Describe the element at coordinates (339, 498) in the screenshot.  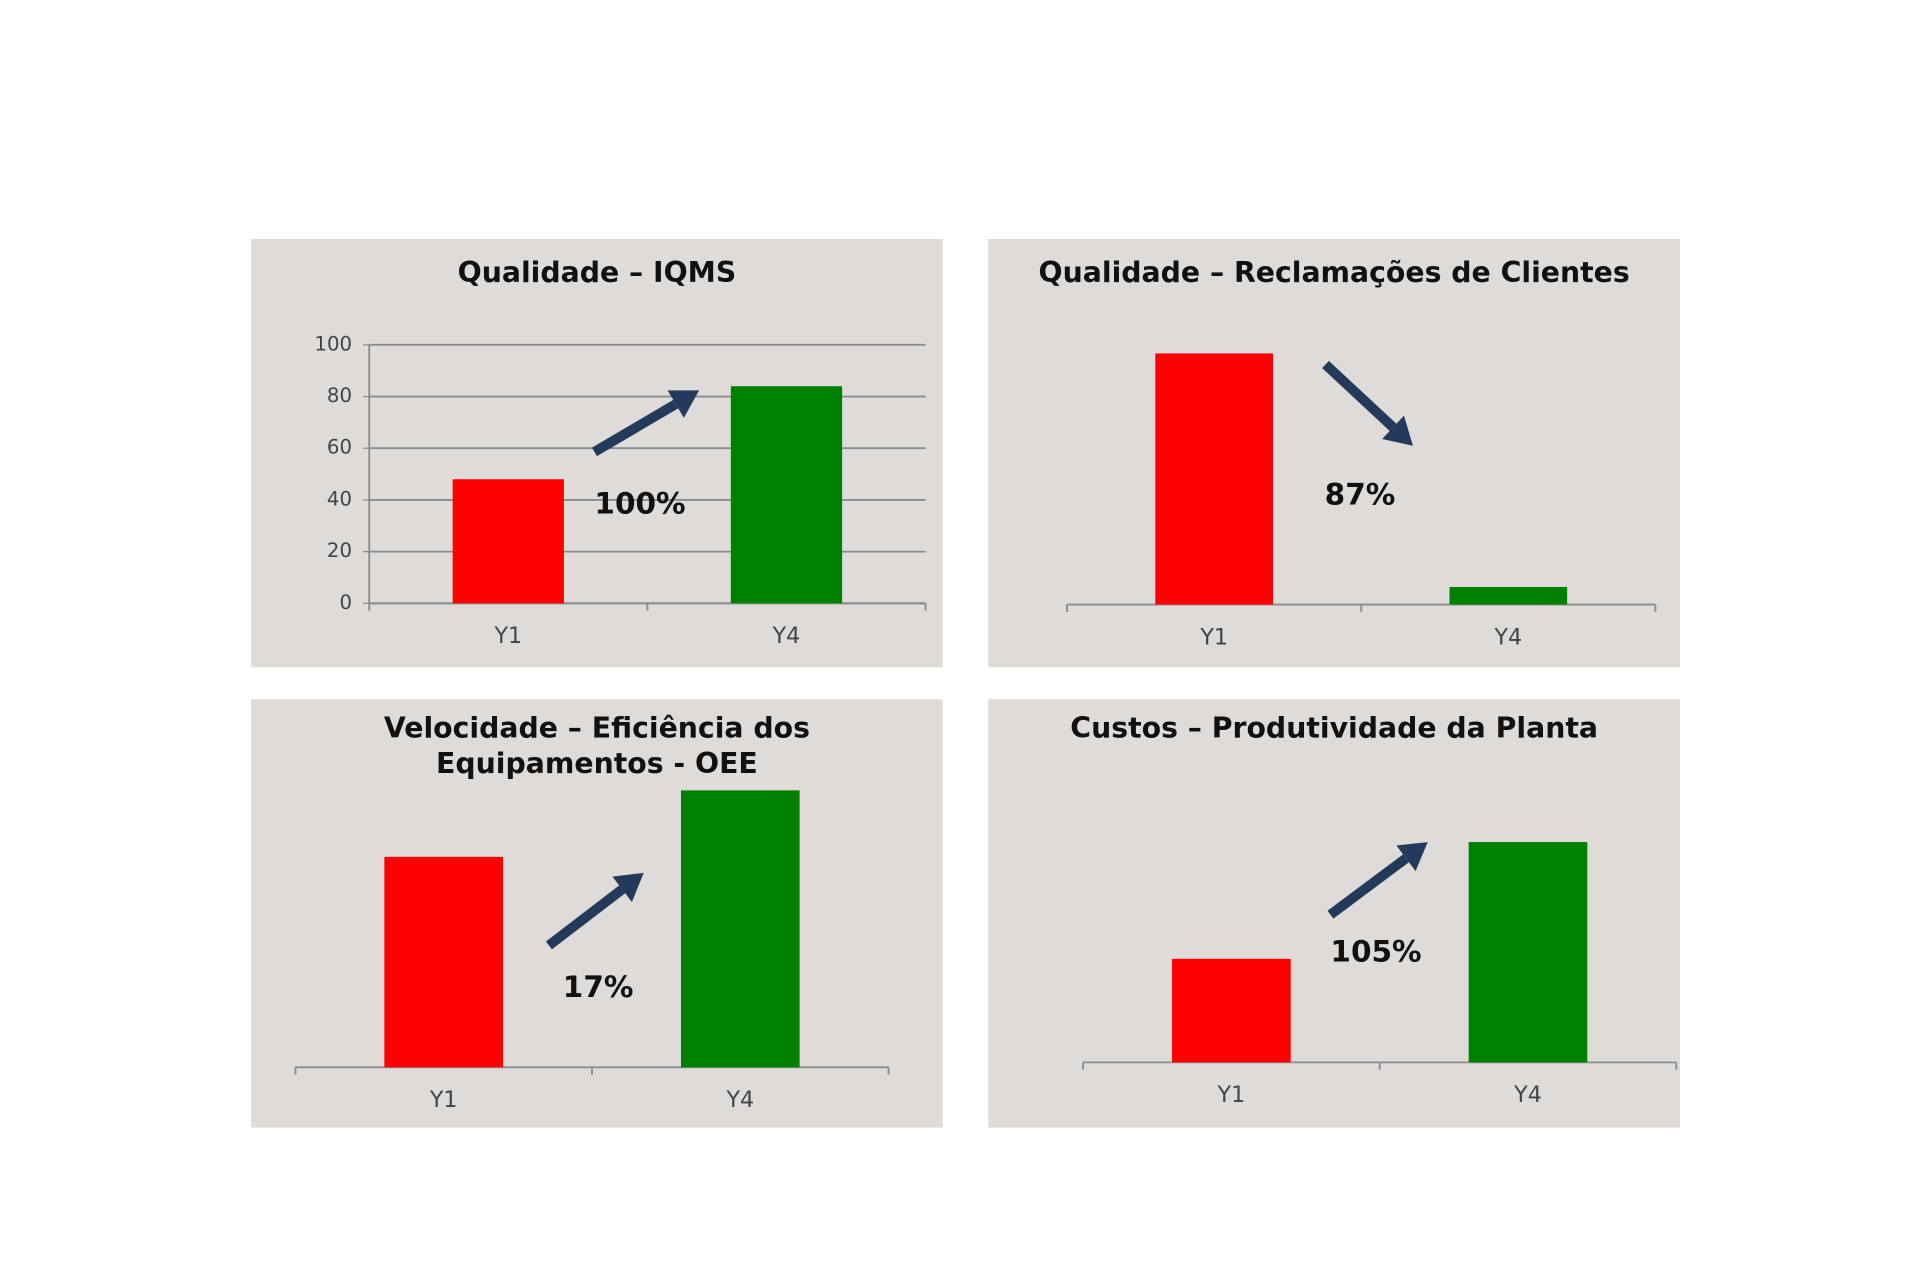
I see `y-tick-label: 40` at that location.